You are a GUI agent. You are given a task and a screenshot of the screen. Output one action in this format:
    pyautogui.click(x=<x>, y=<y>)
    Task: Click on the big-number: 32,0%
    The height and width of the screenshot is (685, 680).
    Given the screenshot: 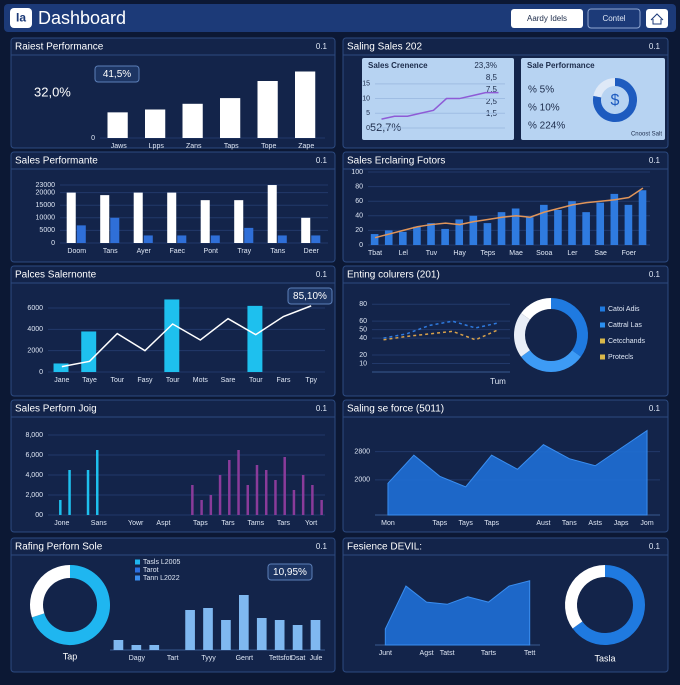 What is the action you would take?
    pyautogui.click(x=52, y=91)
    